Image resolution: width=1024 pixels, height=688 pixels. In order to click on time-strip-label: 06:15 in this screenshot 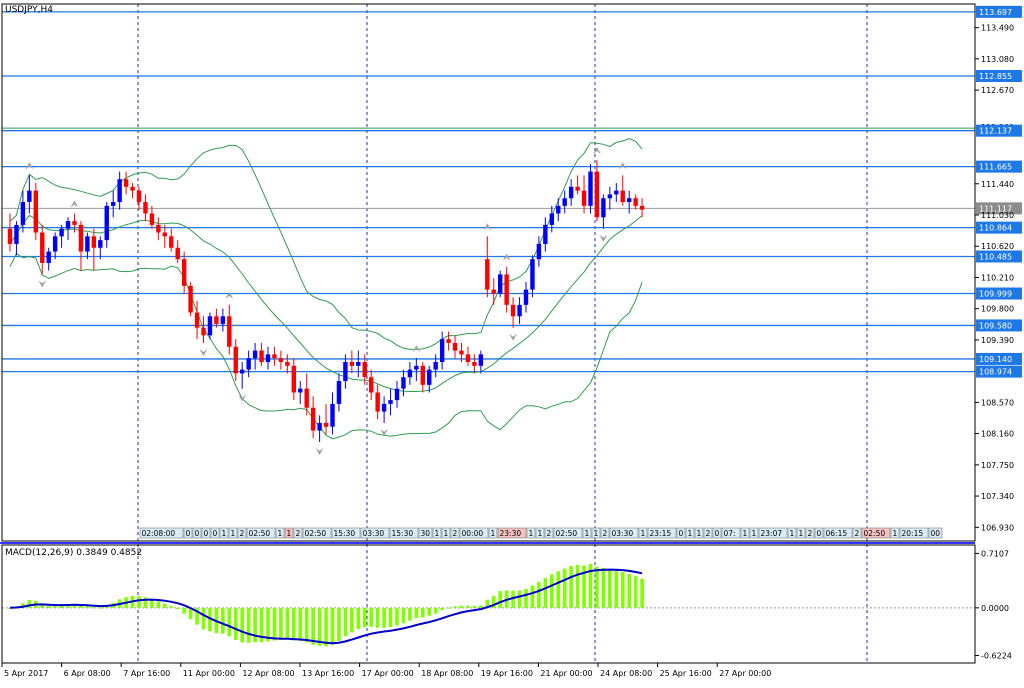, I will do `click(837, 533)`.